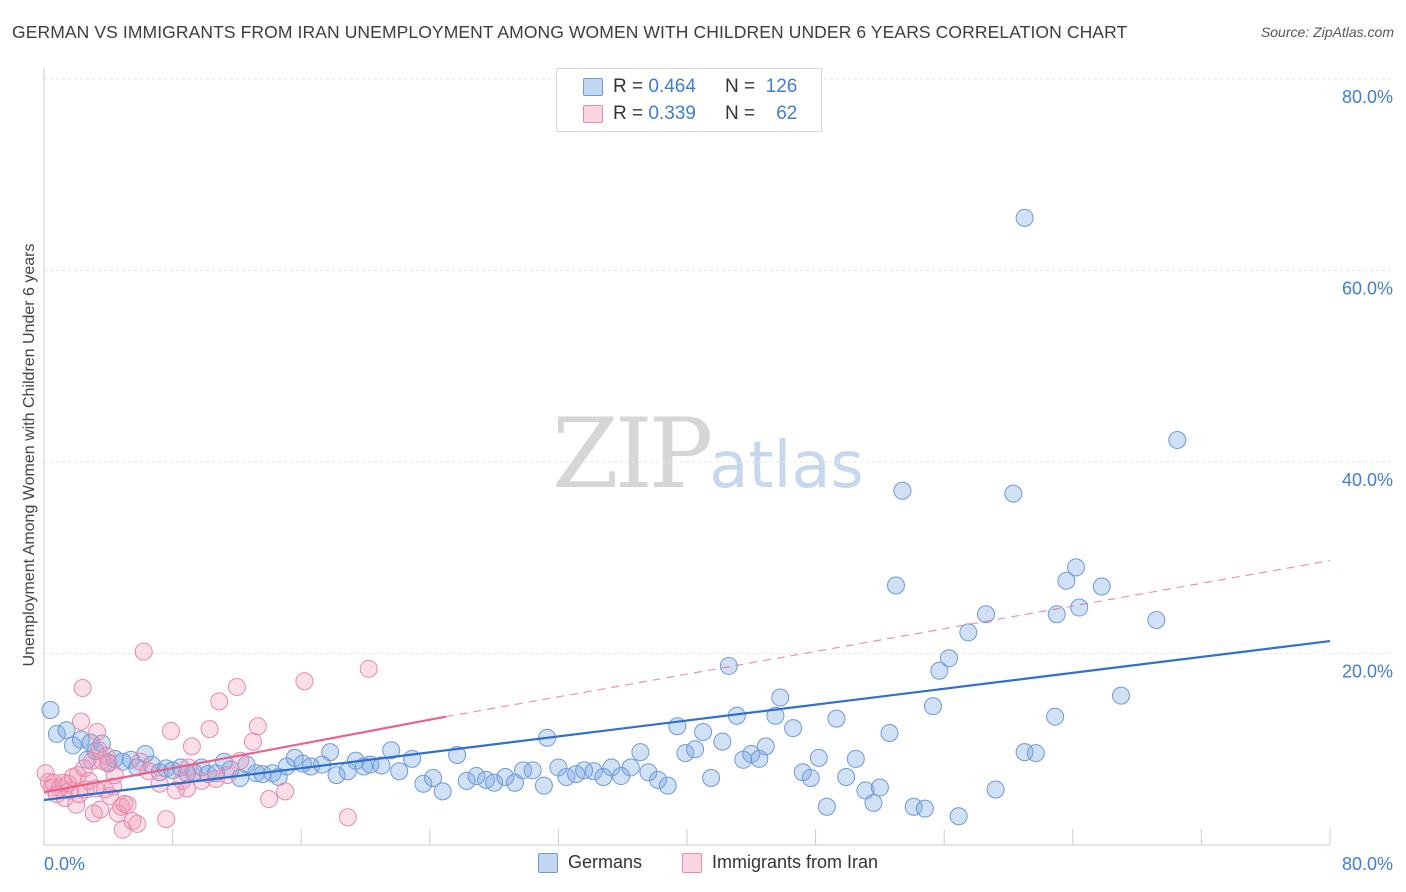  Describe the element at coordinates (64, 864) in the screenshot. I see `x-tick-label: 0.0%` at that location.